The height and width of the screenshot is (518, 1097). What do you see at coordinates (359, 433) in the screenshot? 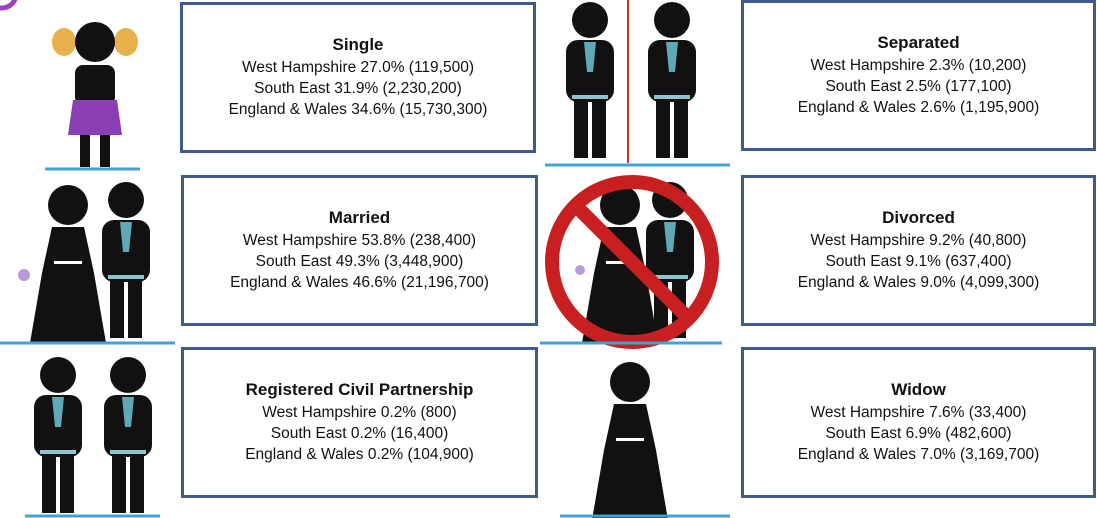
I see `panel-line: South East 0.2% (16,400)` at bounding box center [359, 433].